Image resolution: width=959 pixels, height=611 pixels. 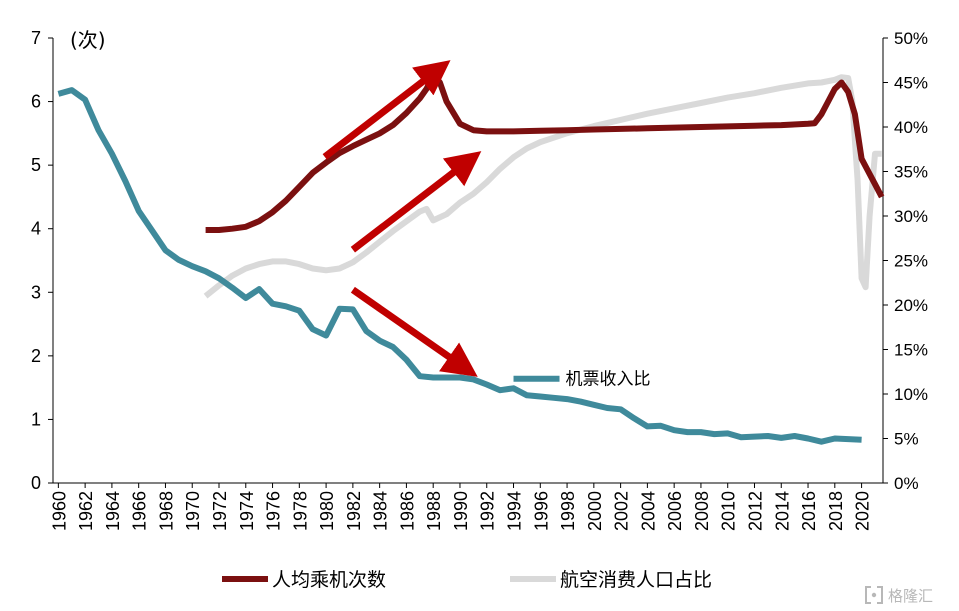 What do you see at coordinates (247, 511) in the screenshot?
I see `x-tick-label: 1974` at bounding box center [247, 511].